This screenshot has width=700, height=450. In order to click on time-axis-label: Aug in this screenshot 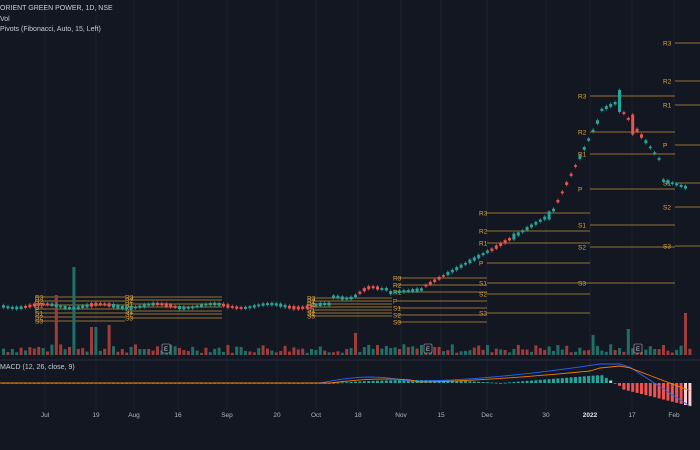, I will do `click(134, 415)`.